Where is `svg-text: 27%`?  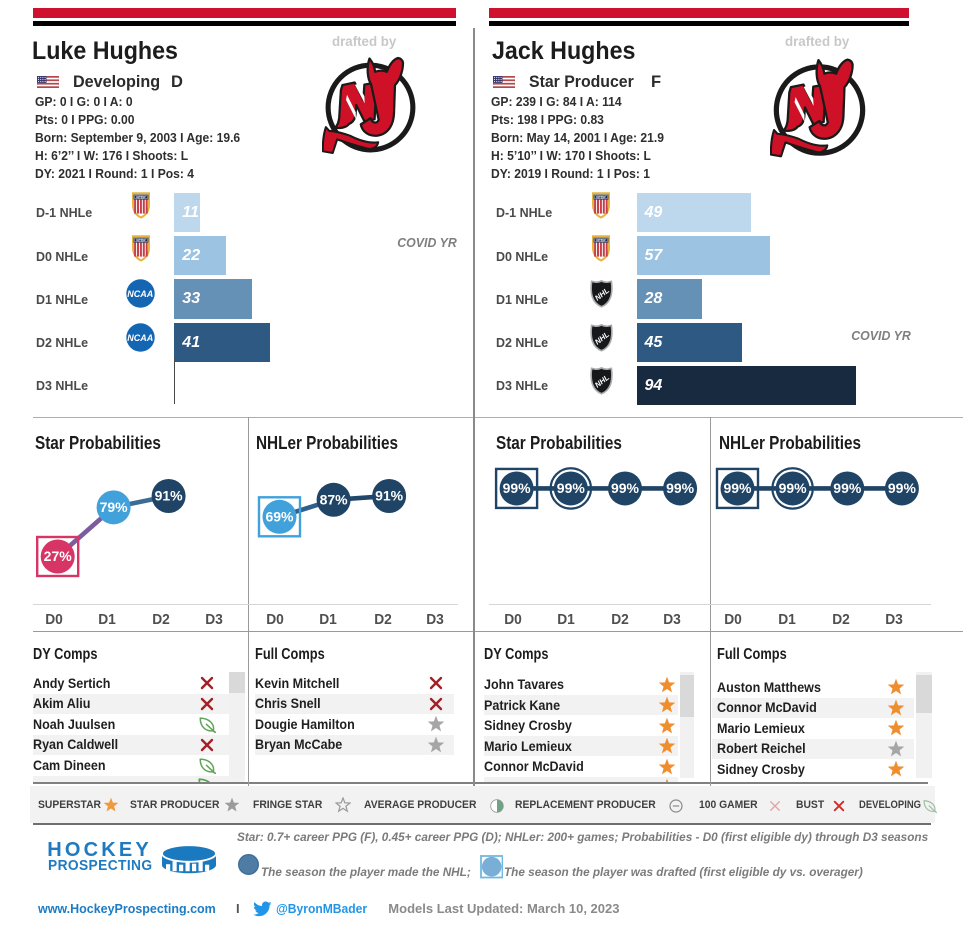
svg-text: 27% is located at coordinates (58, 556).